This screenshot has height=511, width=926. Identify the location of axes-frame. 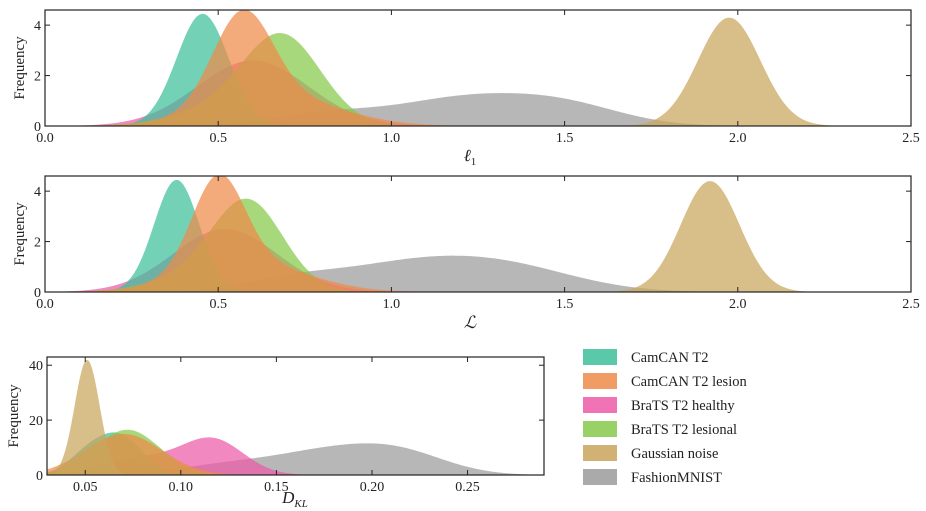
(295, 416).